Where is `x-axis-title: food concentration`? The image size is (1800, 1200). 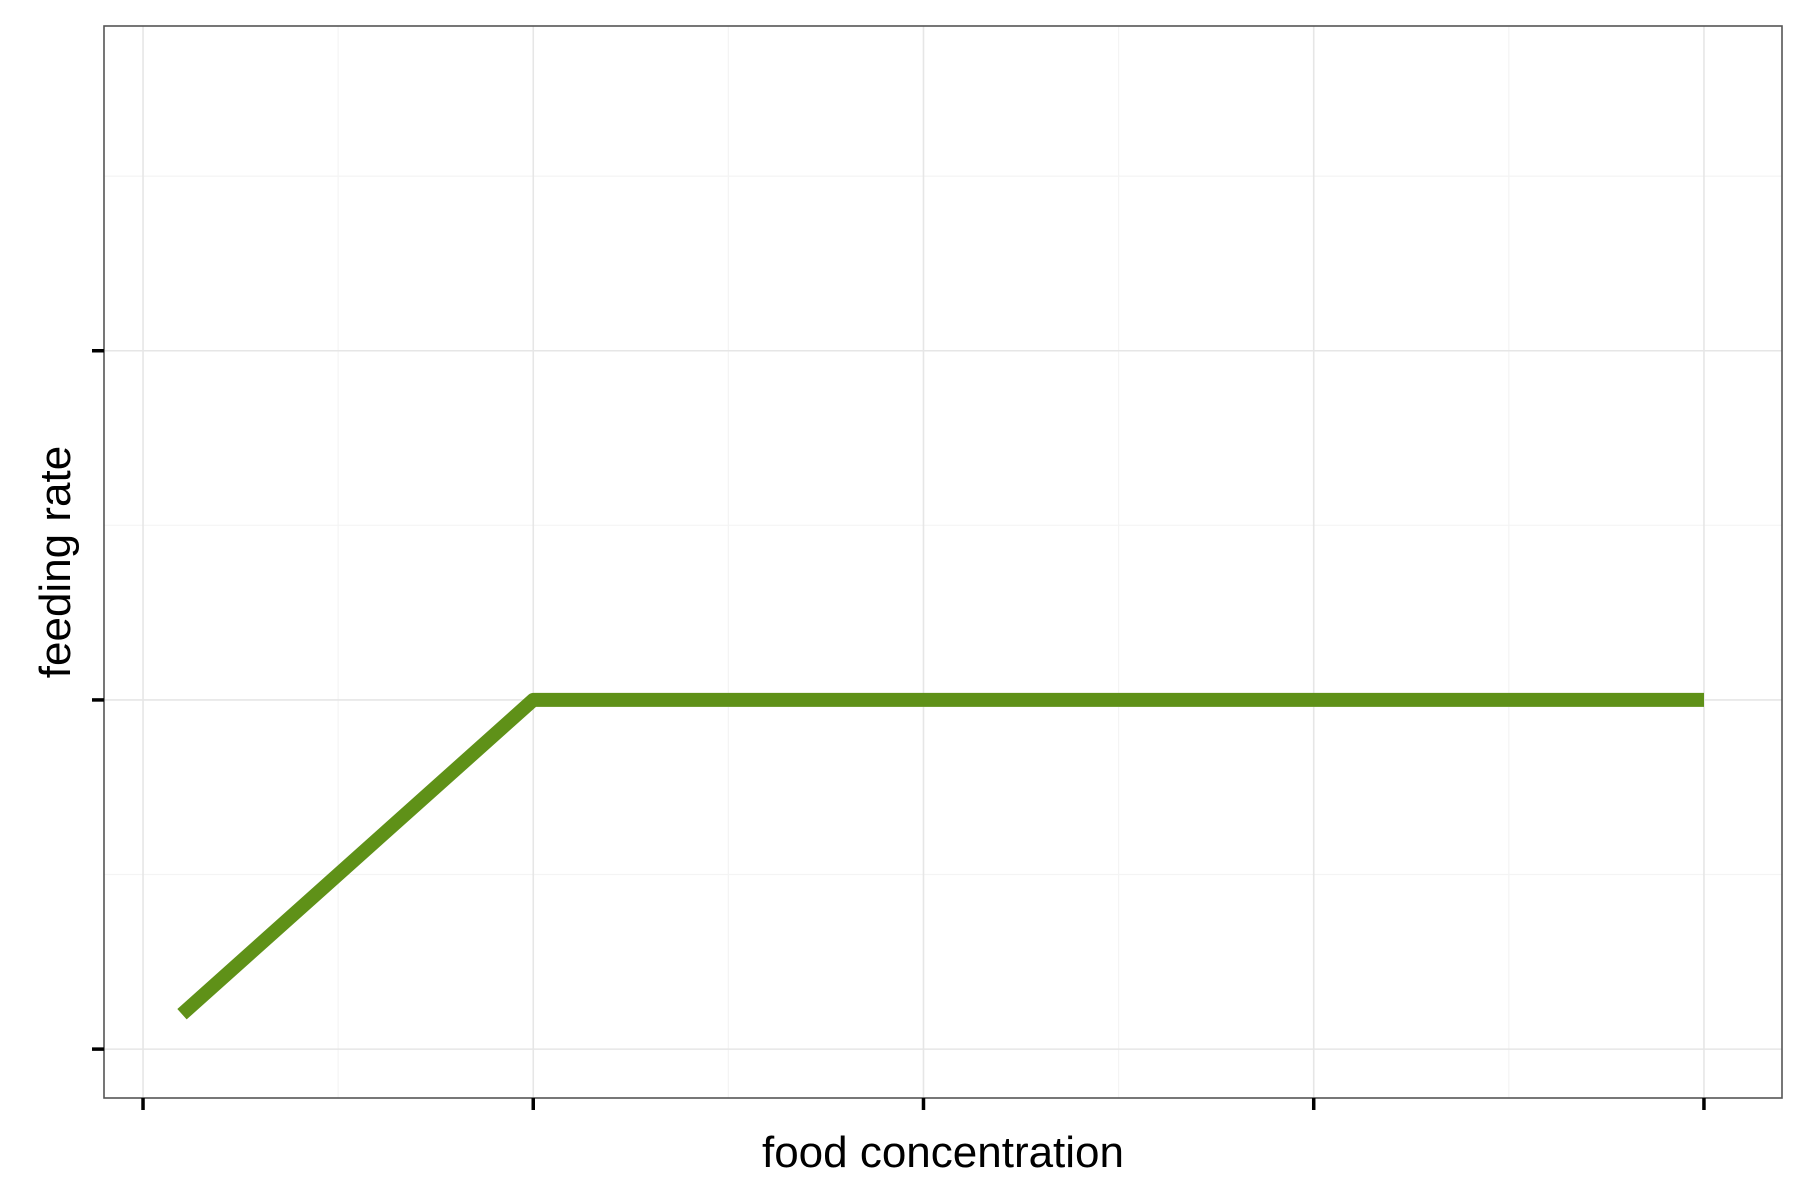
x-axis-title: food concentration is located at coordinates (943, 1152).